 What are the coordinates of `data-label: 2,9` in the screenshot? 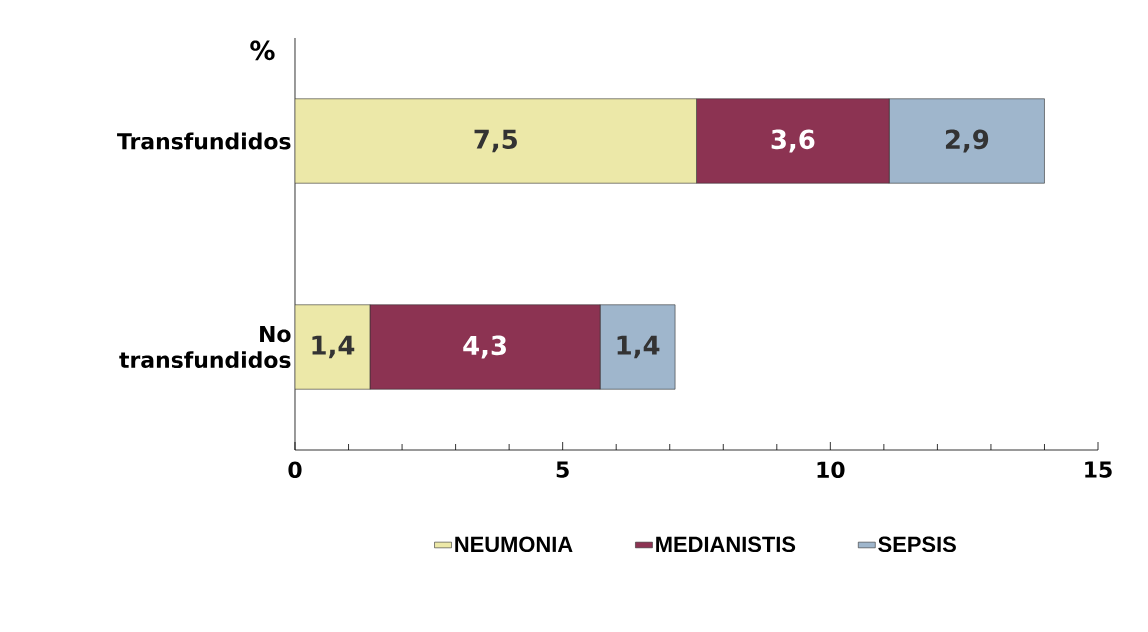 It's located at (967, 141).